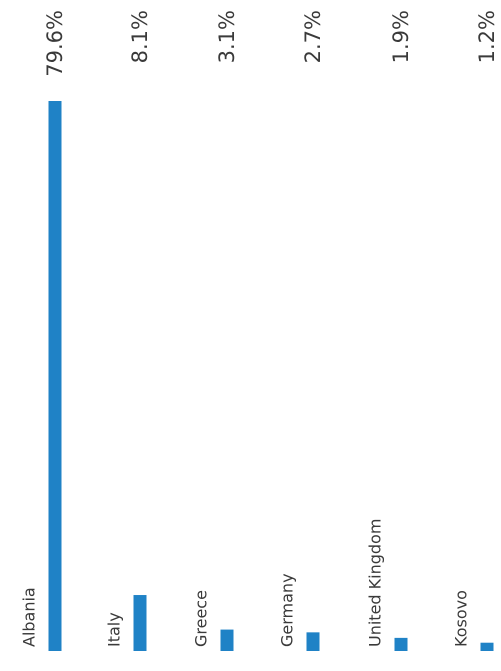 This screenshot has width=501, height=671. What do you see at coordinates (55, 43) in the screenshot?
I see `value-label-albania: 79.6%` at bounding box center [55, 43].